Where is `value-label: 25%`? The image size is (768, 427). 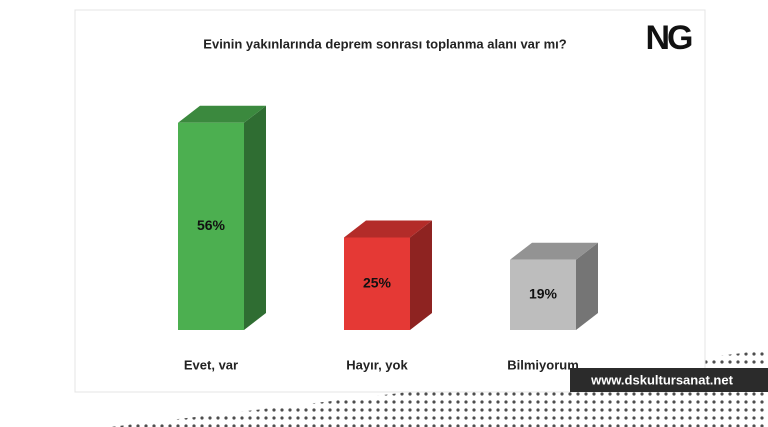 value-label: 25% is located at coordinates (377, 282).